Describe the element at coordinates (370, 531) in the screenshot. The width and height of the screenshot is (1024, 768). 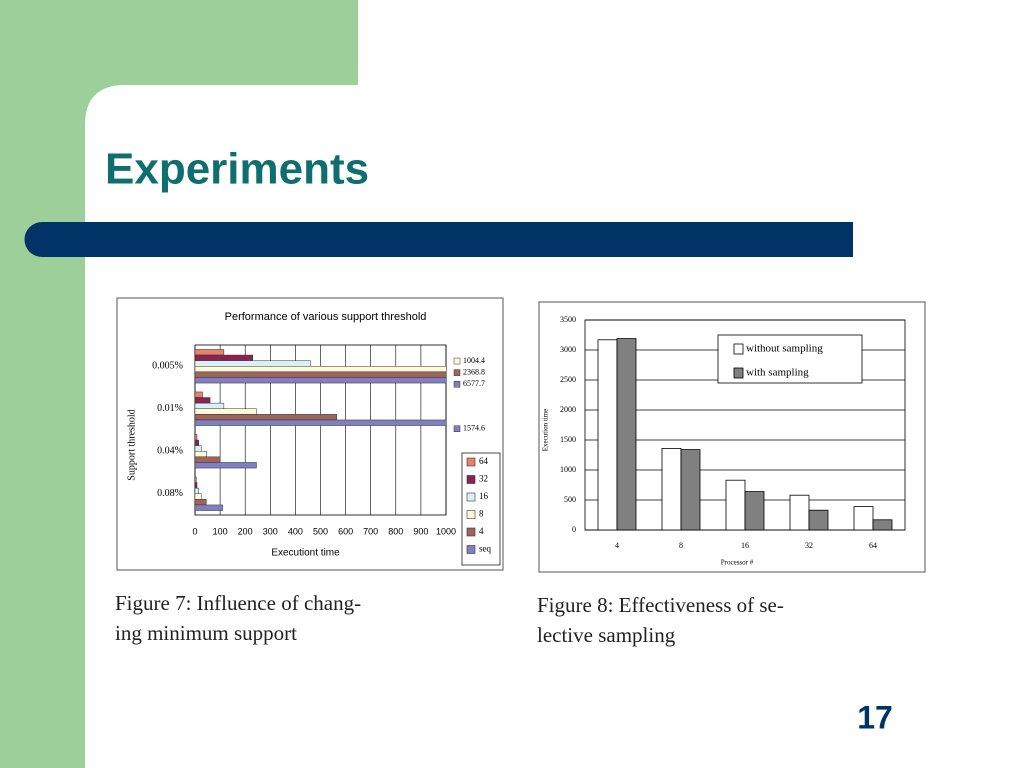
I see `x-tick-label: 700` at that location.